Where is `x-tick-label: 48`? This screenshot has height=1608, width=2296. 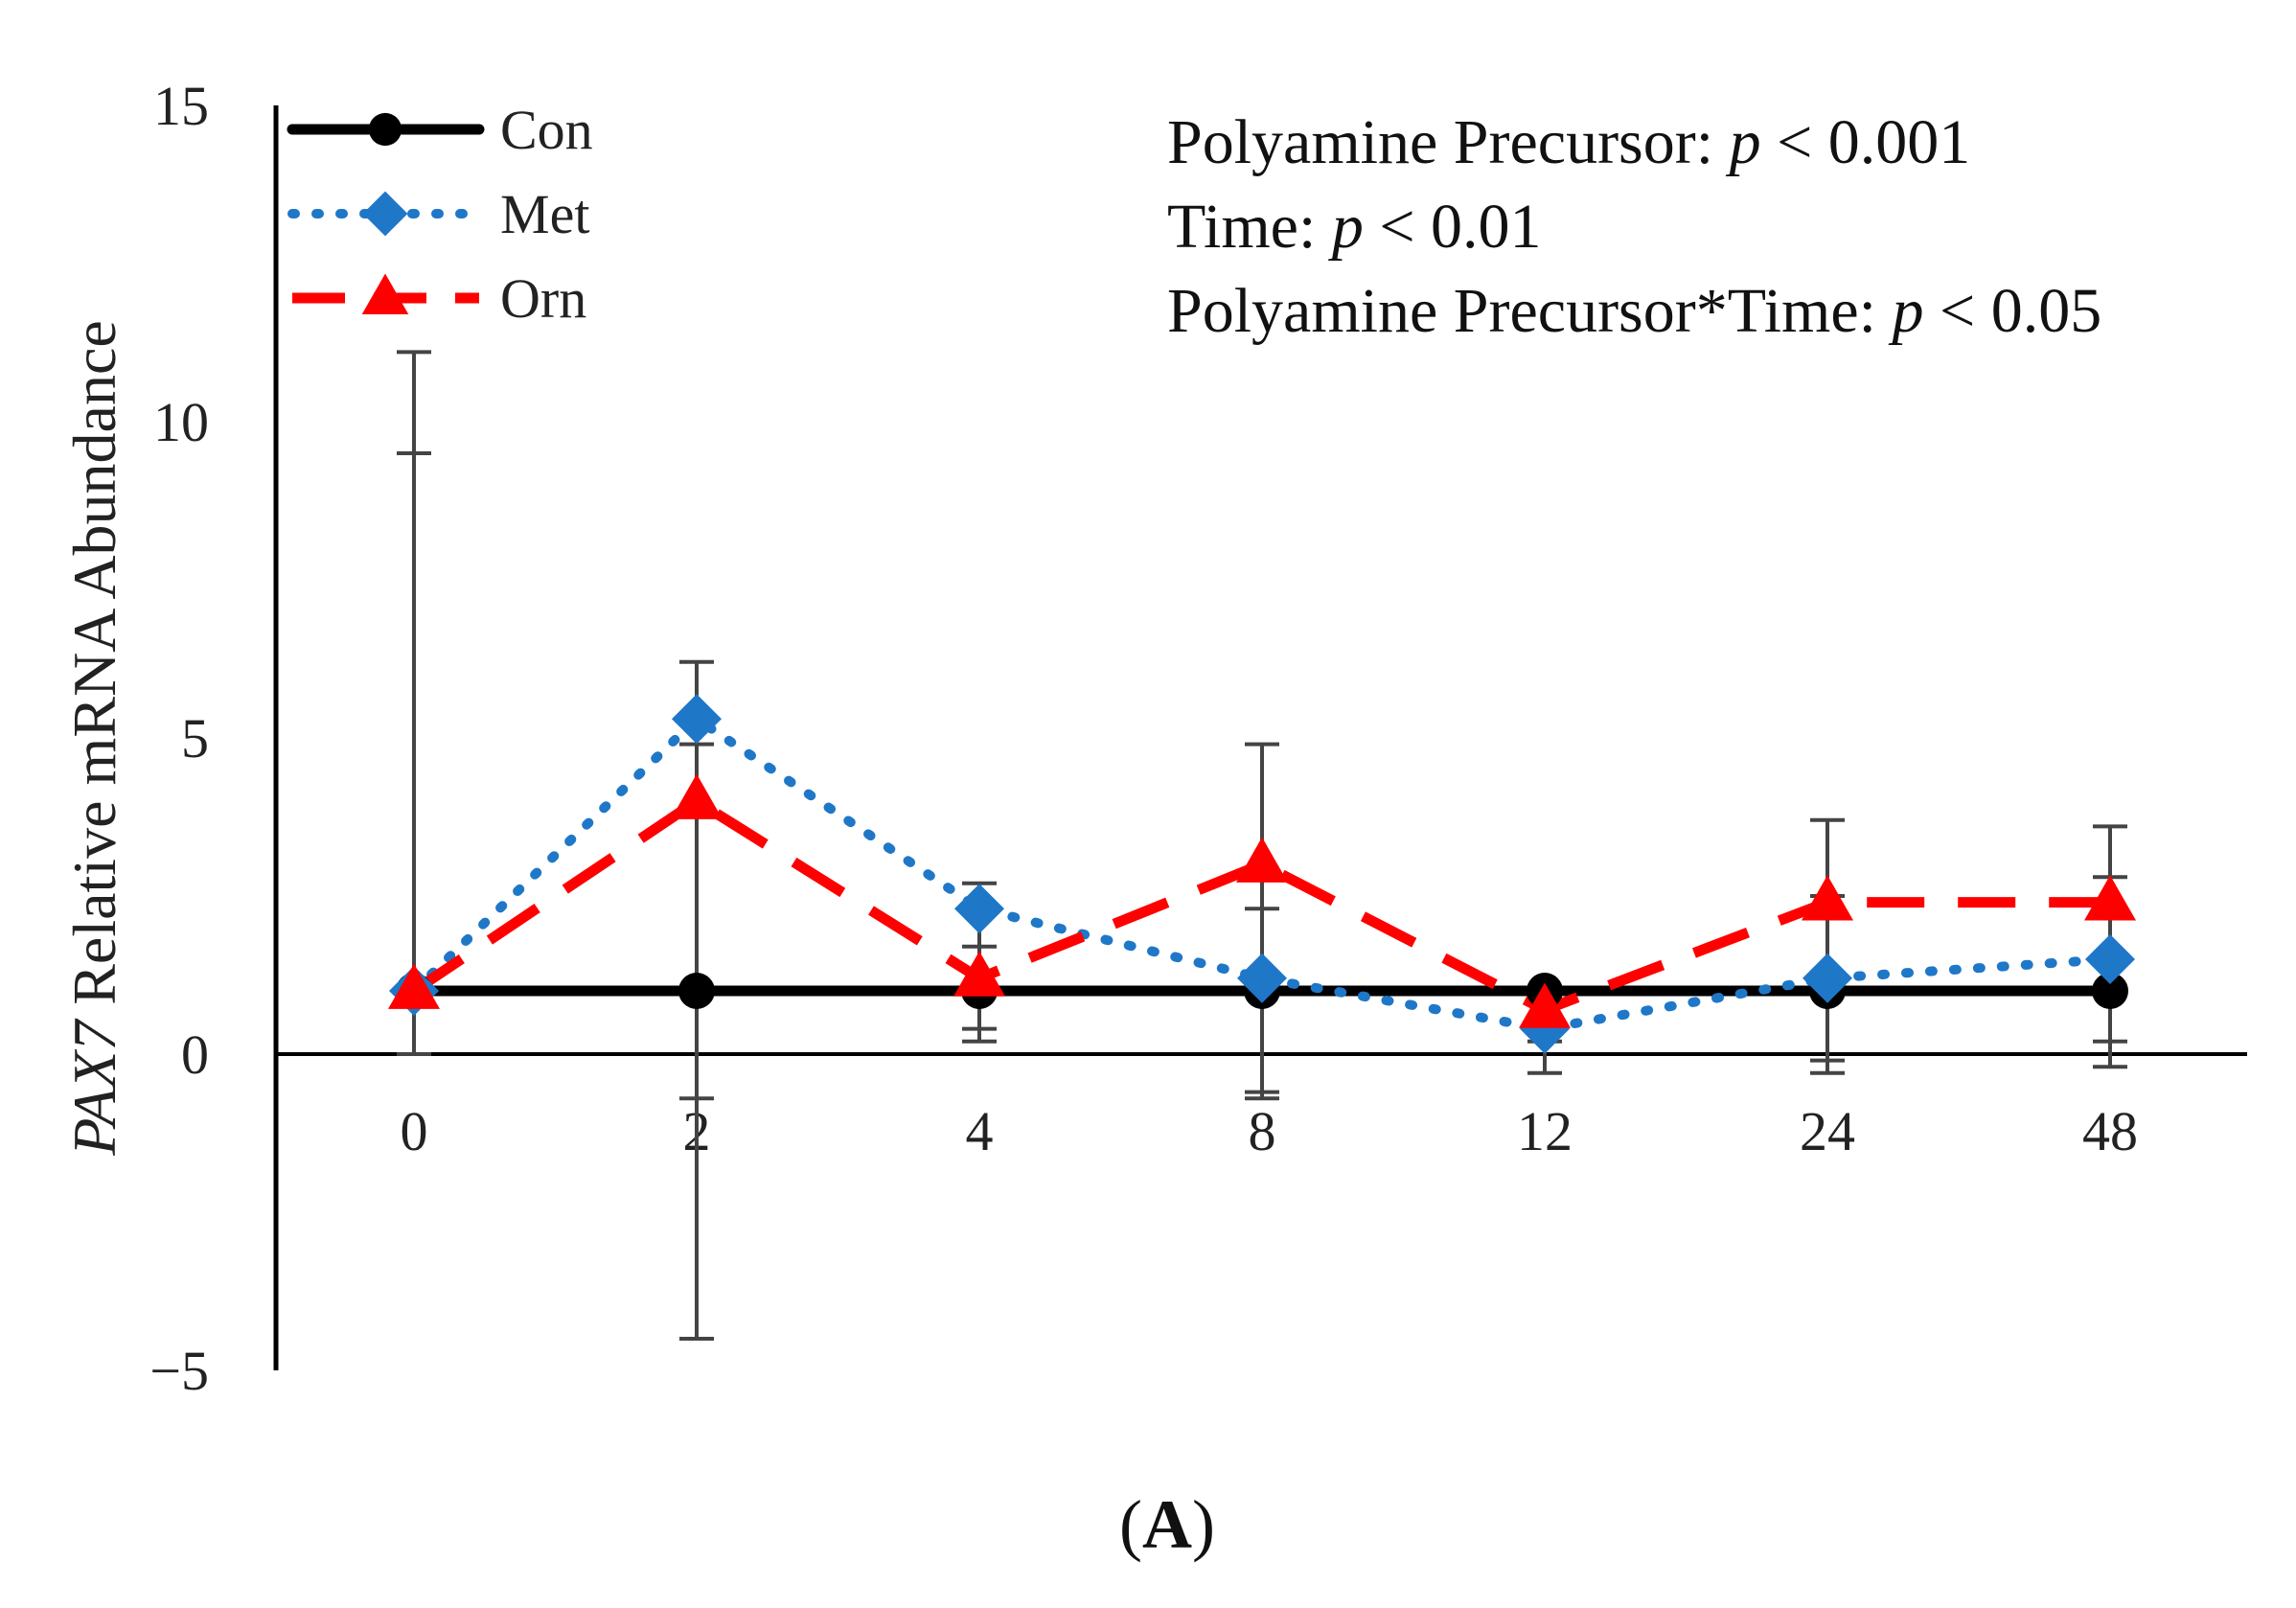 x-tick-label: 48 is located at coordinates (2110, 1131).